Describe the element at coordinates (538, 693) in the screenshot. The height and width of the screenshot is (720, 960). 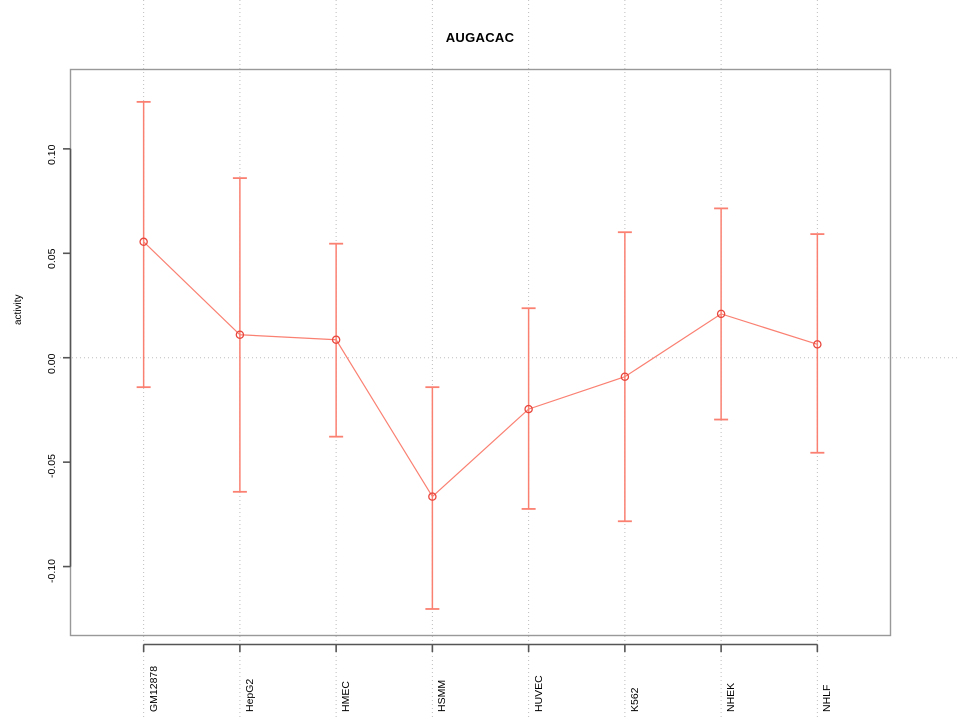
I see `x-tick-label-huvec: HUVEC` at that location.